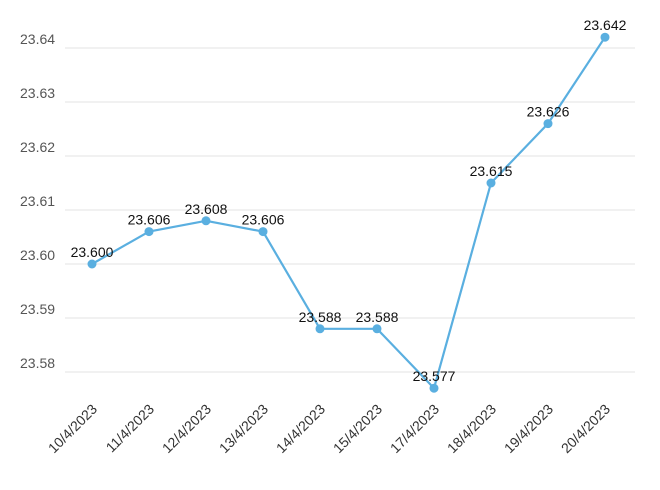  What do you see at coordinates (37, 147) in the screenshot?
I see `y-tick-label: 23.62` at bounding box center [37, 147].